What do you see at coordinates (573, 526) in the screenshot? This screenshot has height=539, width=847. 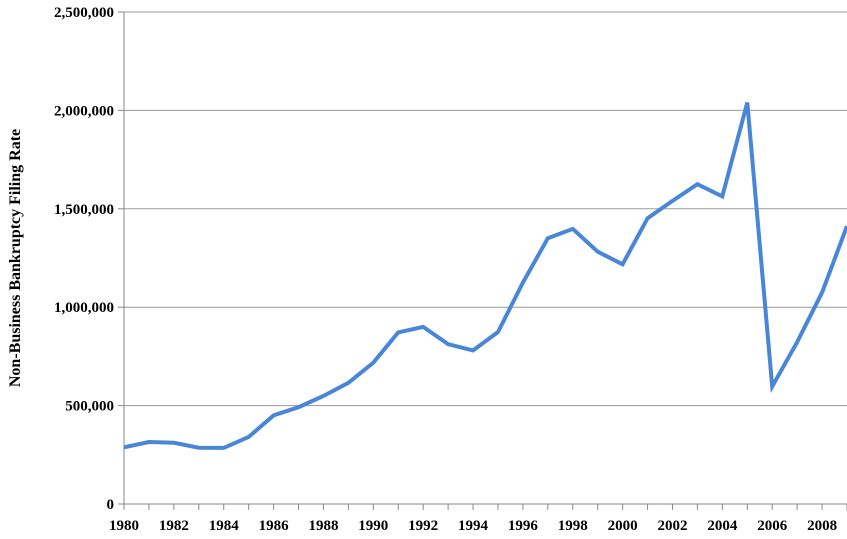 I see `x-tick-label: 1998` at bounding box center [573, 526].